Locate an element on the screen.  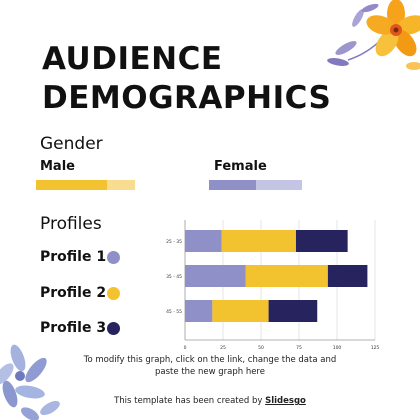
profile-3-label: Profile 3 is located at coordinates (73, 328).